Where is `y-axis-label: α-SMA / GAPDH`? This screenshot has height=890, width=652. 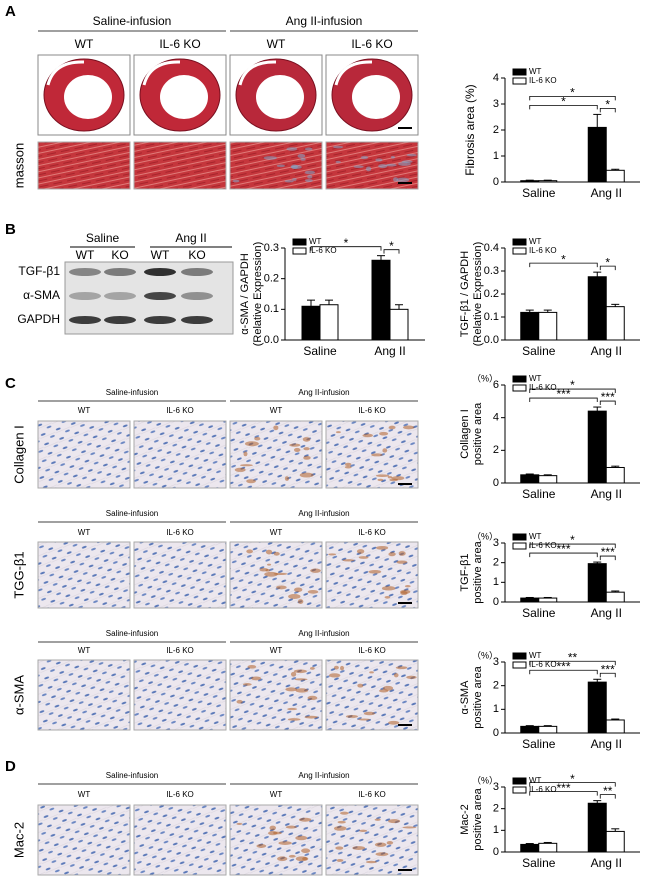 y-axis-label: α-SMA / GAPDH is located at coordinates (245, 294).